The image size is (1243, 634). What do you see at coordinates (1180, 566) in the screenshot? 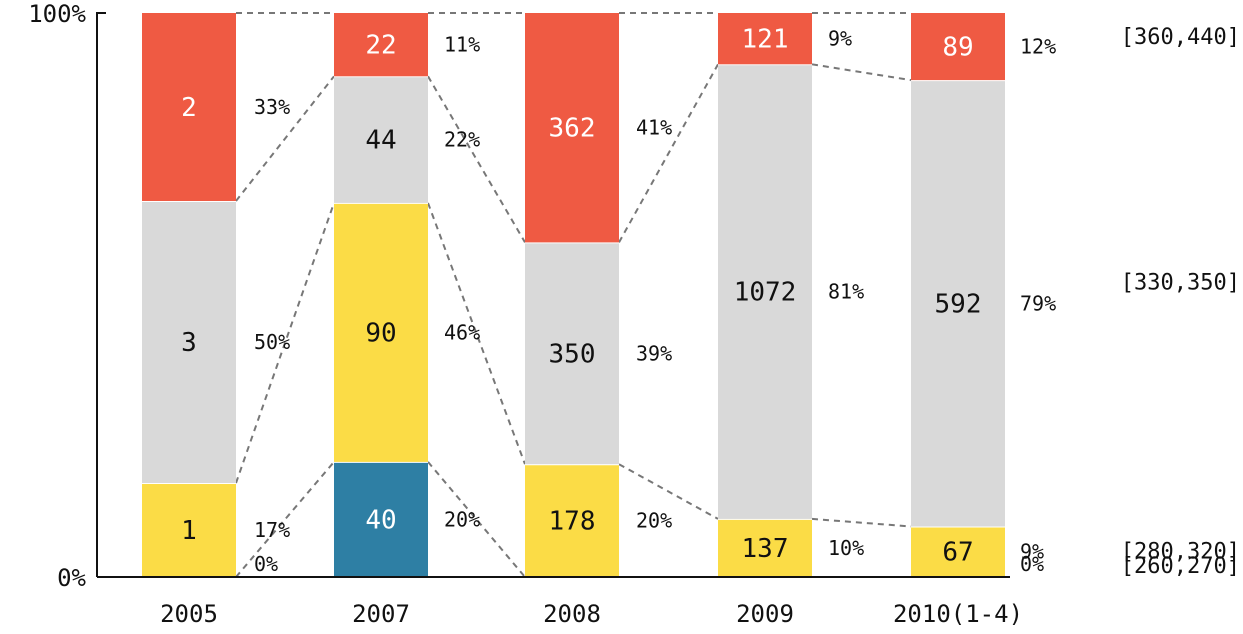
I see `legend-range-label: [260,270]` at bounding box center [1180, 566].